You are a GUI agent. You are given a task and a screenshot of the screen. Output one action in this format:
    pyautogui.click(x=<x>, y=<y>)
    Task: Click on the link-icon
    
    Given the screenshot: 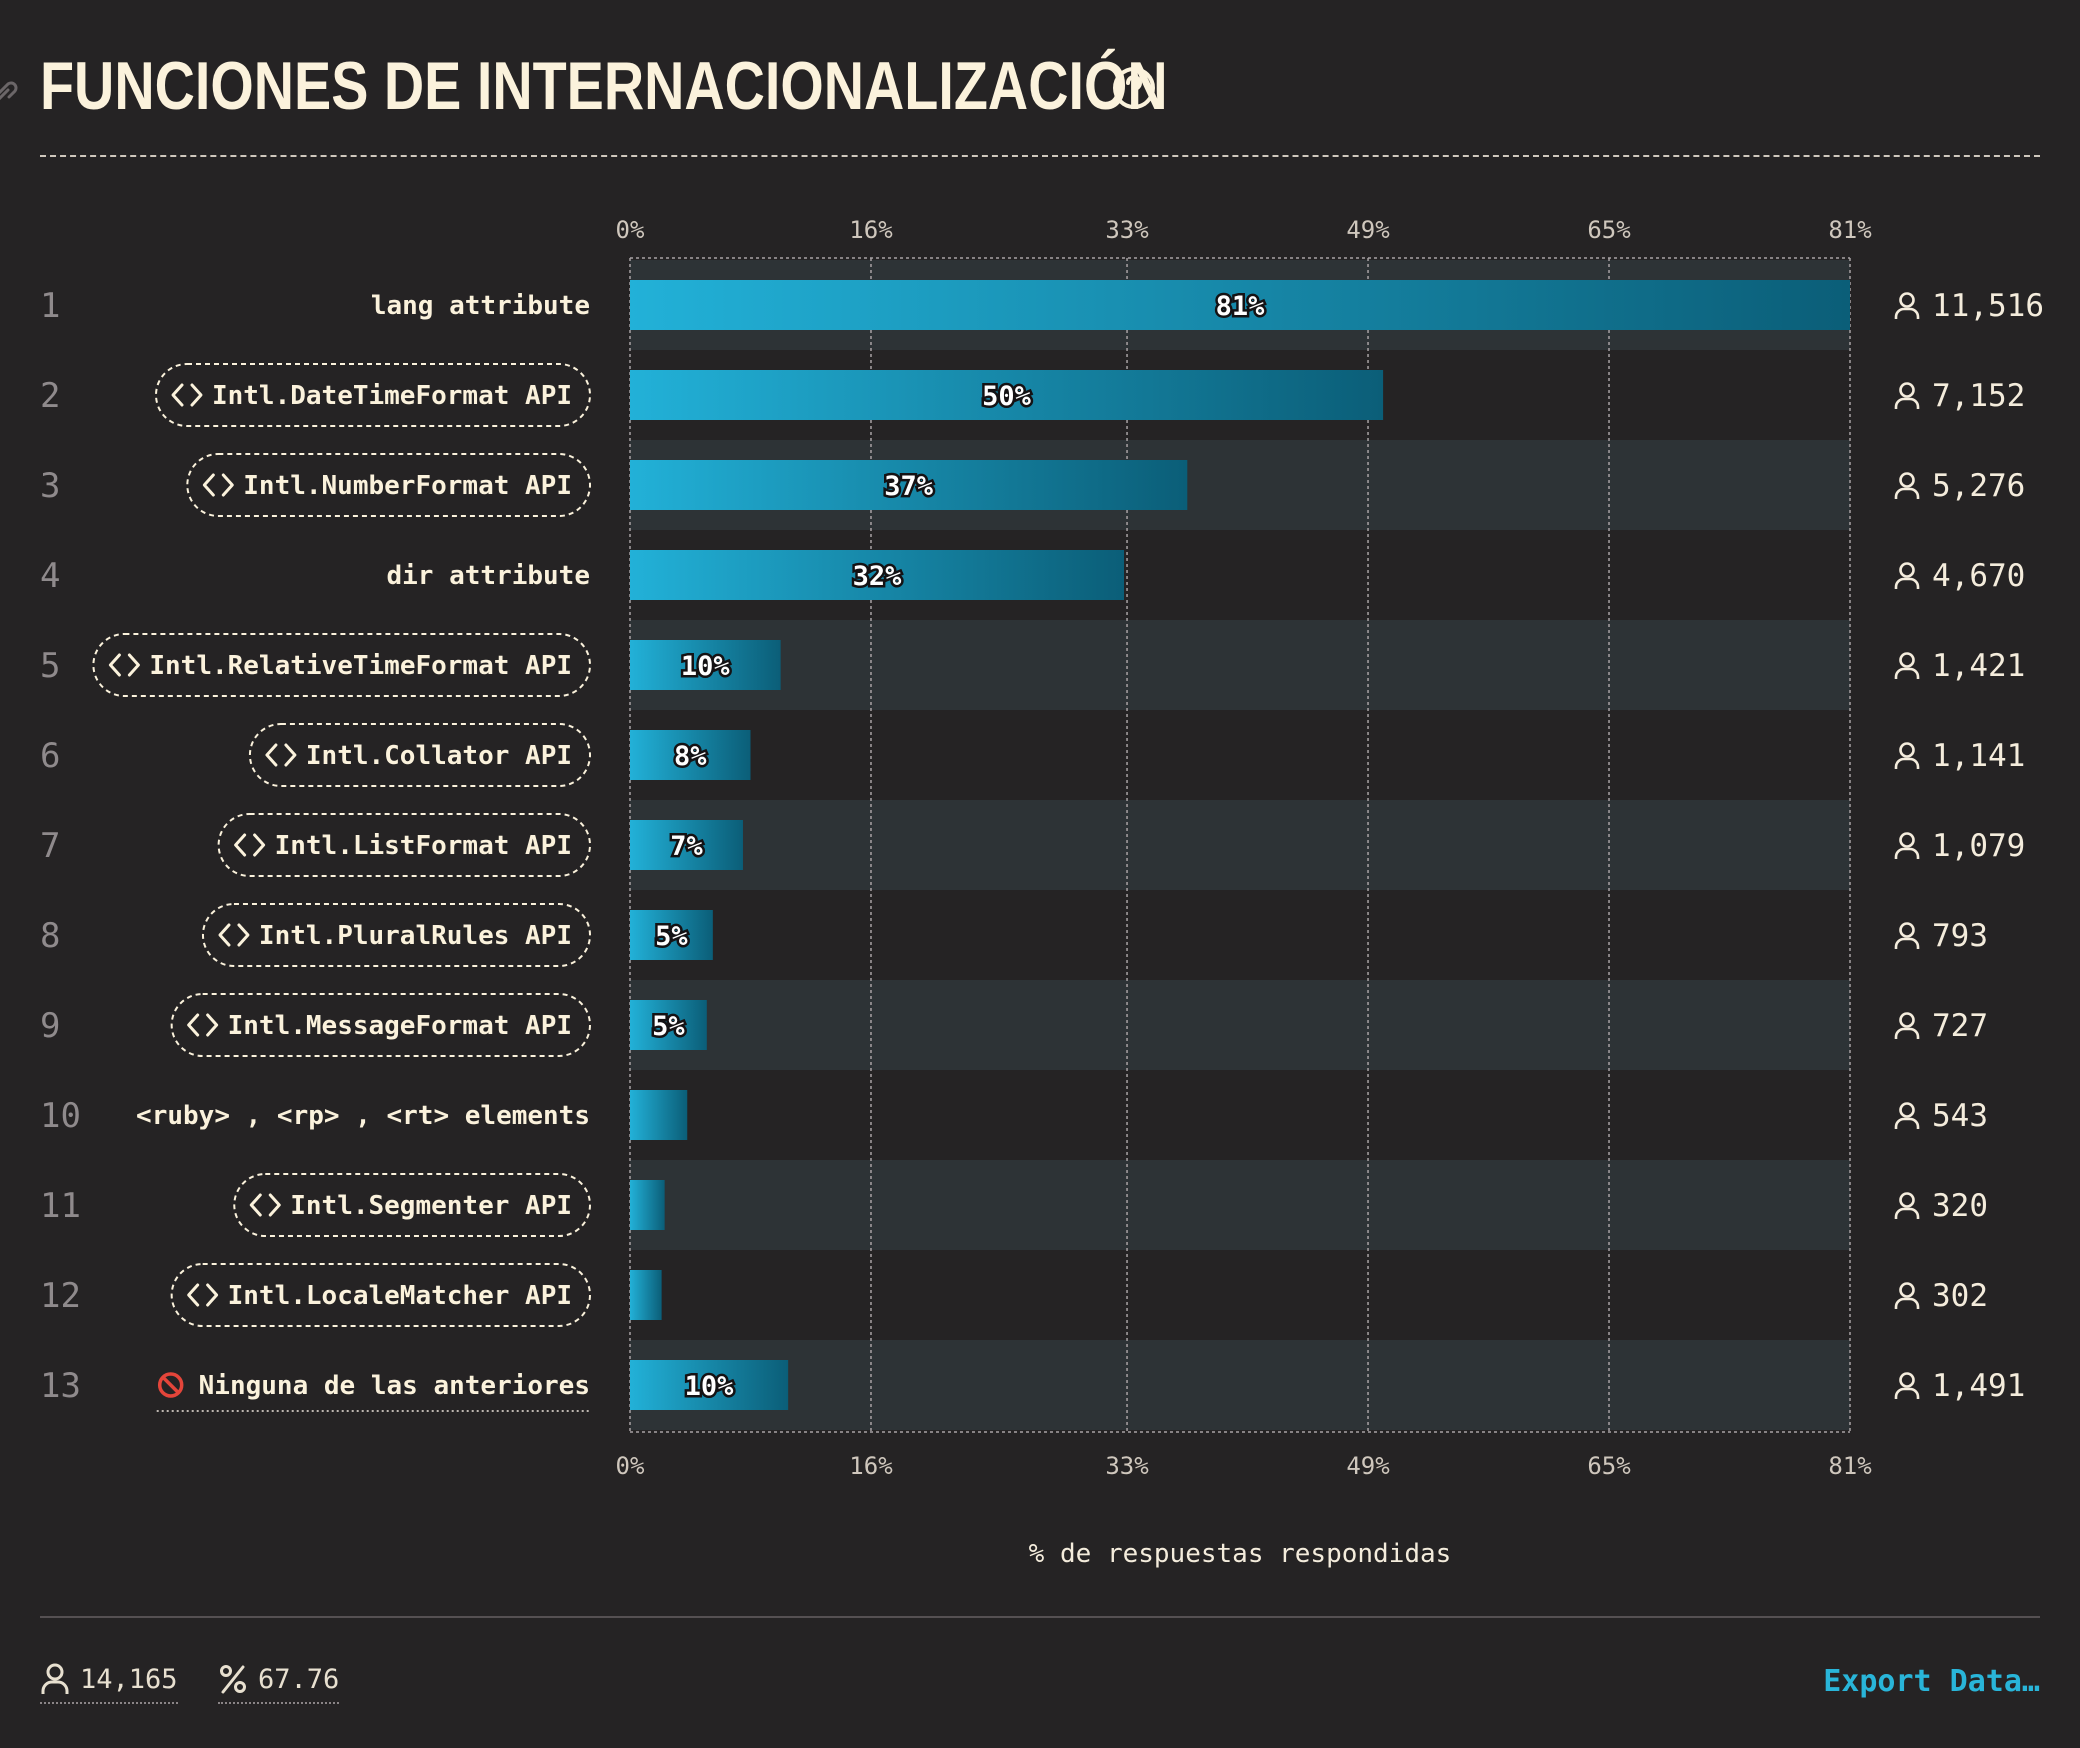 What is the action you would take?
    pyautogui.click(x=9, y=92)
    